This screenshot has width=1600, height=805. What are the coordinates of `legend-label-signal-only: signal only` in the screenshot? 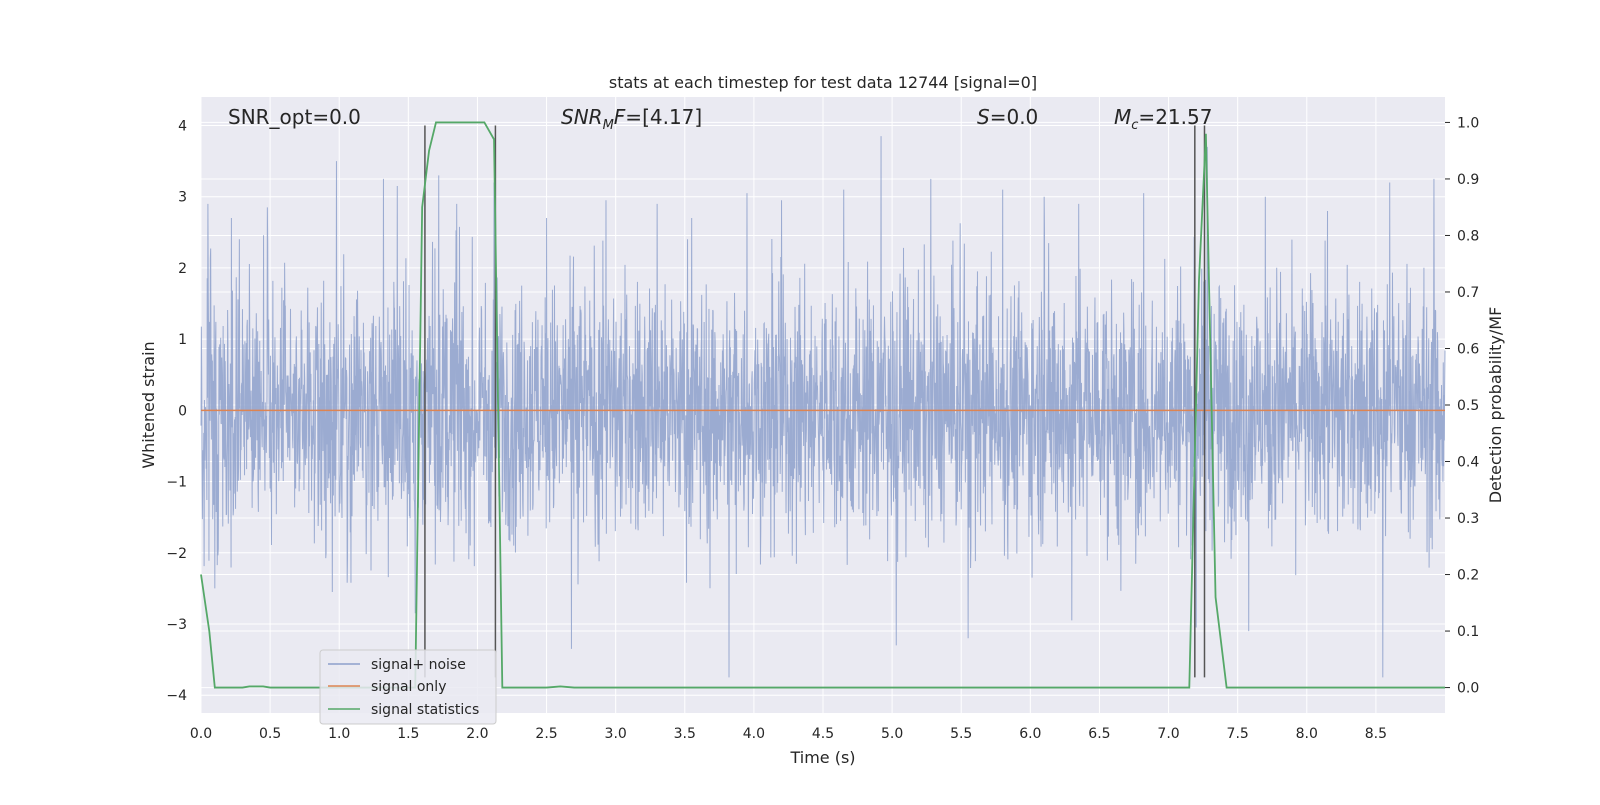 It's located at (408, 687).